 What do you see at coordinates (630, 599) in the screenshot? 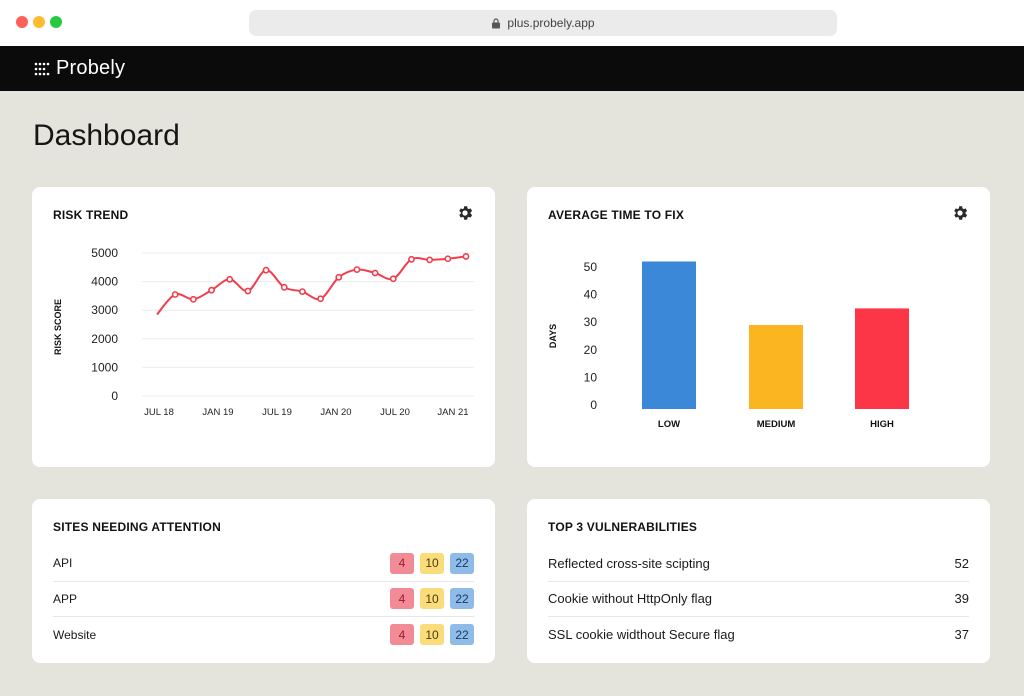
I see `vulnerability-name: Cookie without HttpOnly flag` at bounding box center [630, 599].